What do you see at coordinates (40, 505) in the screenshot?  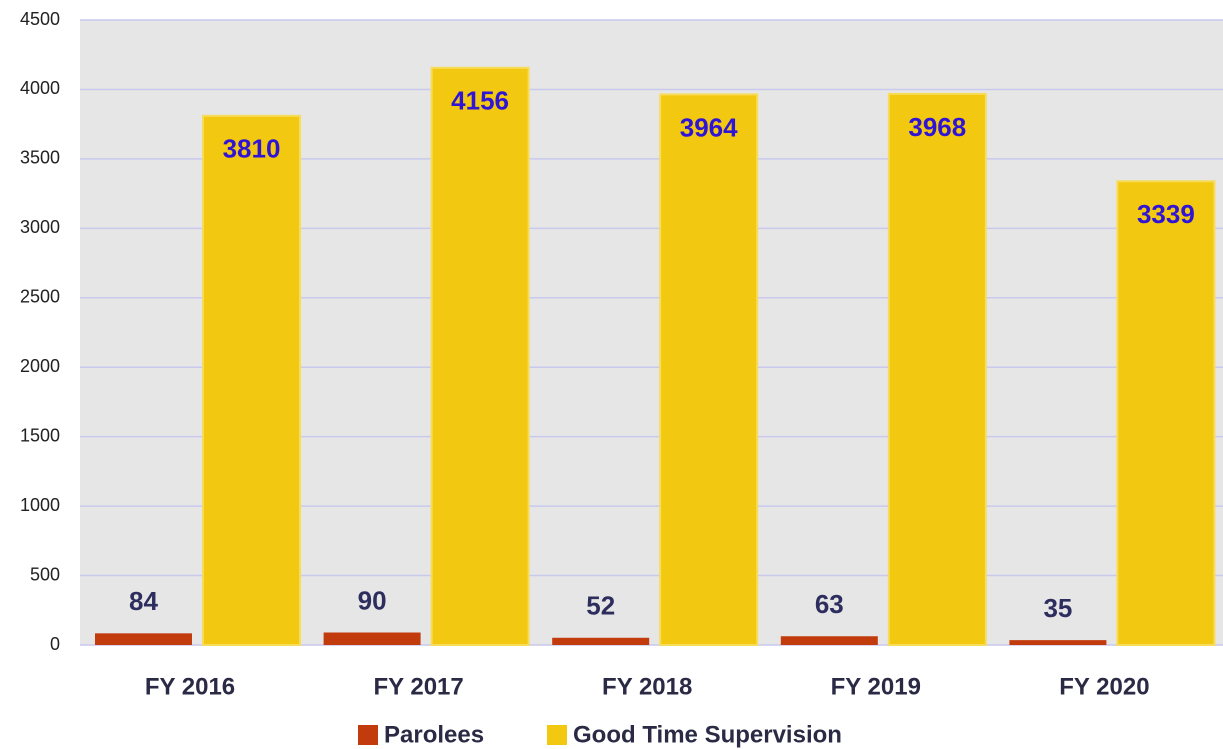 I see `y-tick-label: 1000` at bounding box center [40, 505].